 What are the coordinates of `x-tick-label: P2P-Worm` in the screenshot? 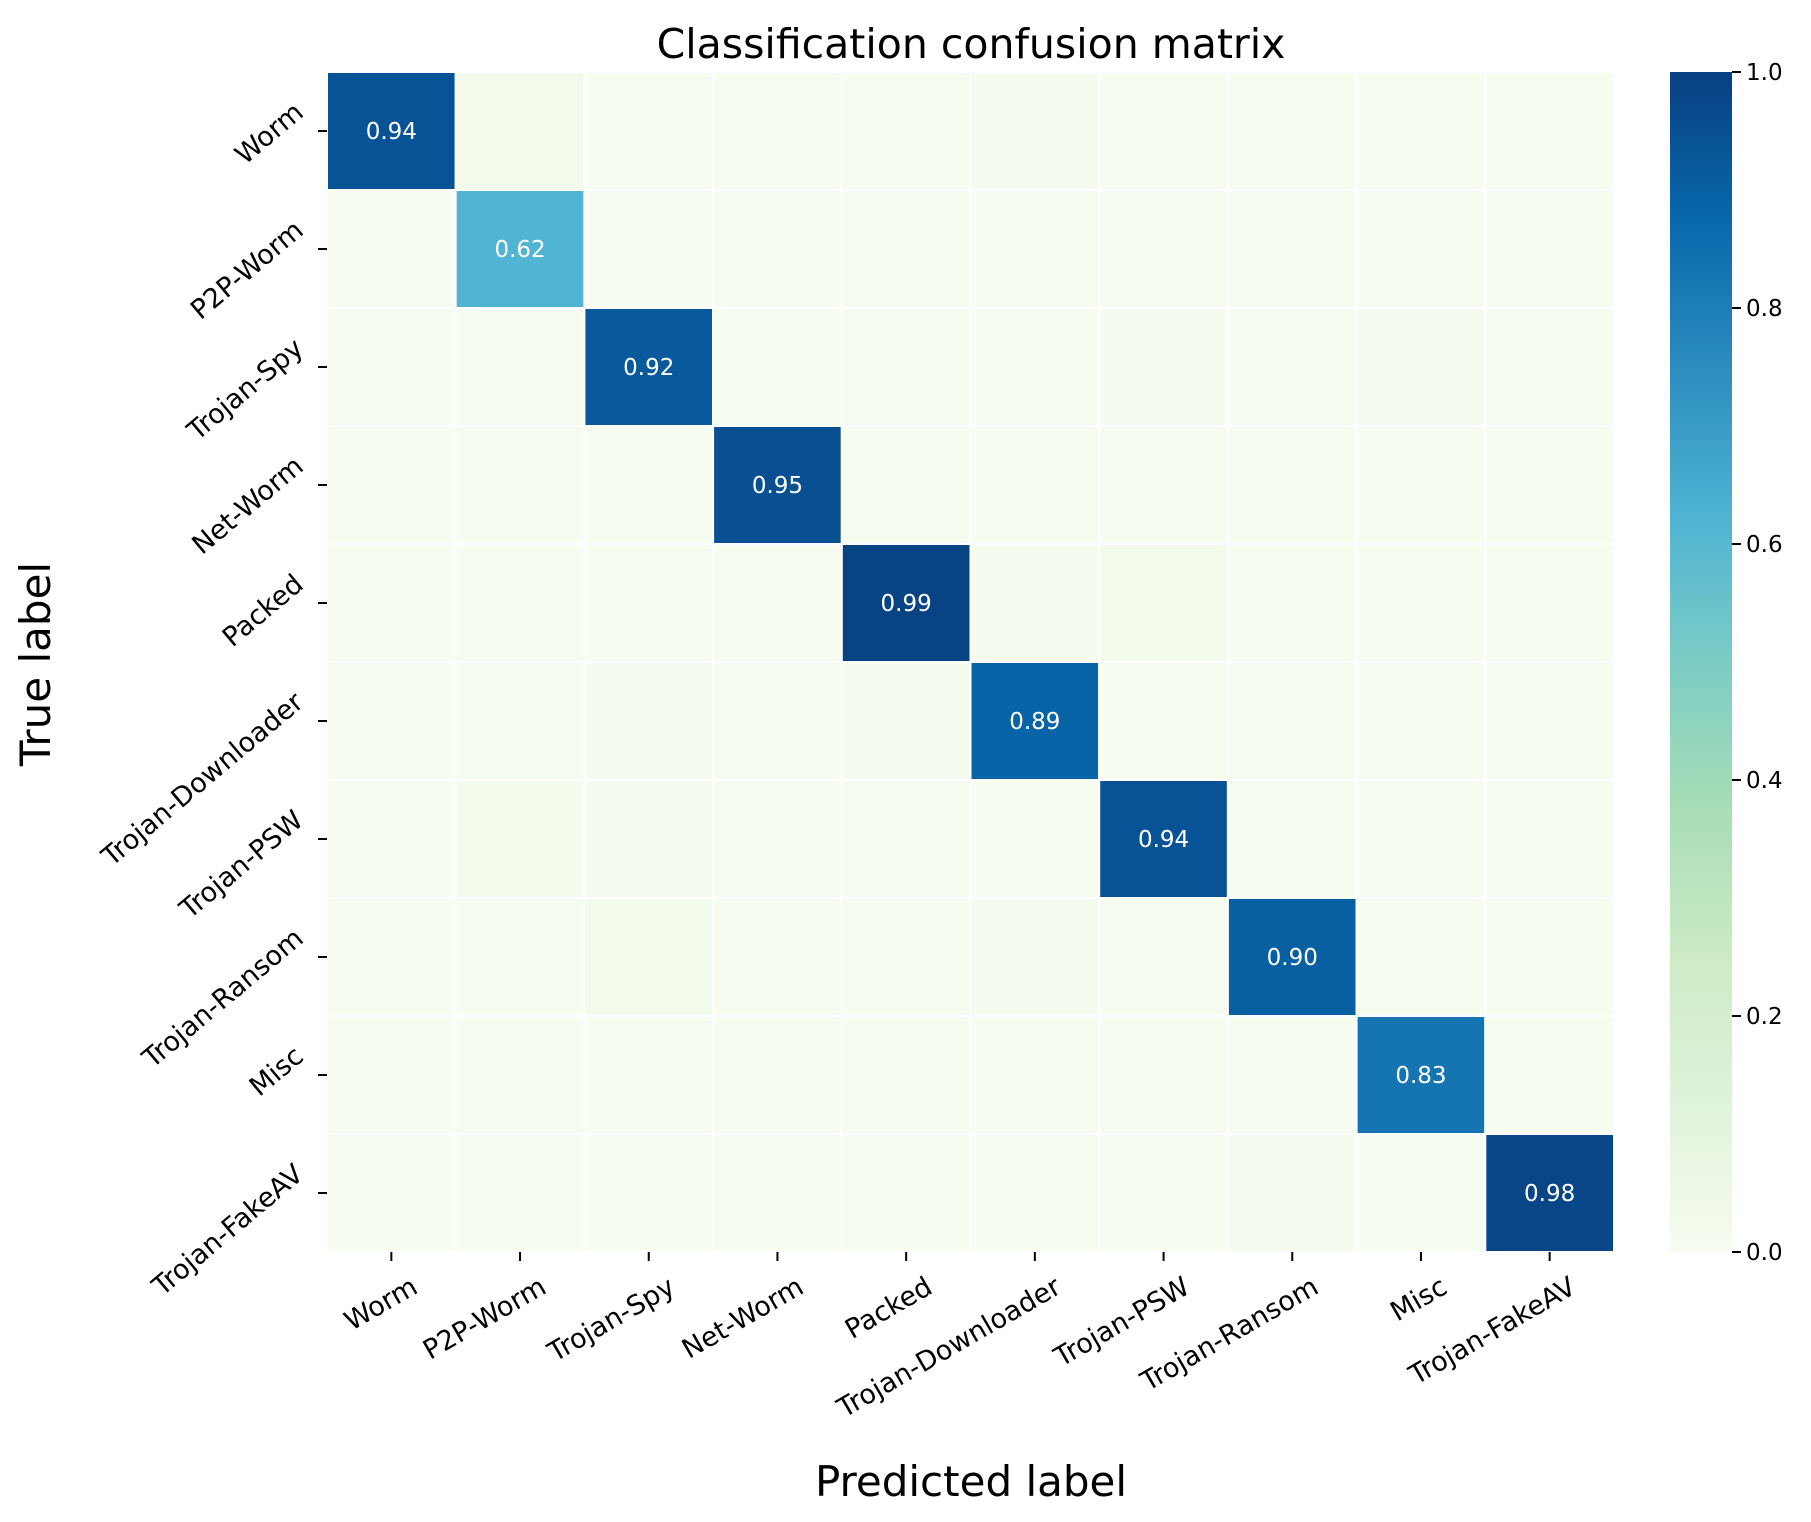 It's located at (485, 1318).